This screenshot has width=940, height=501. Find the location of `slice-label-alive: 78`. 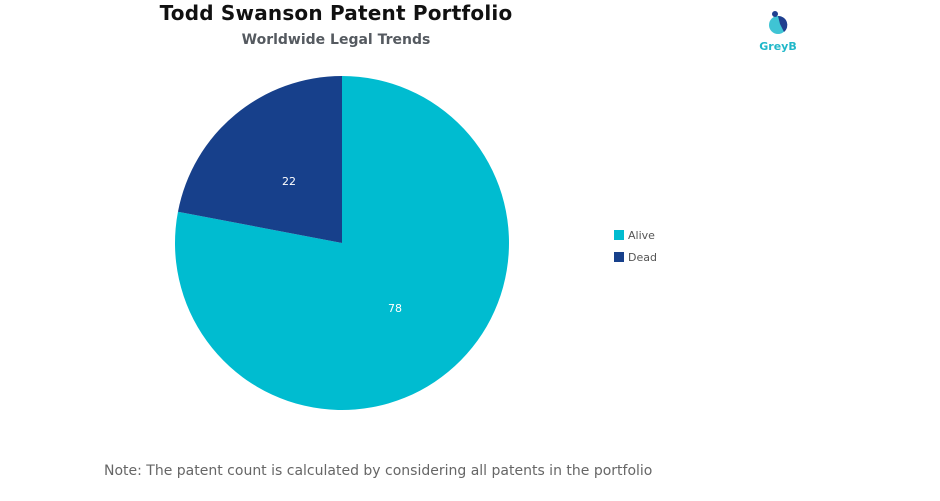

slice-label-alive: 78 is located at coordinates (395, 308).